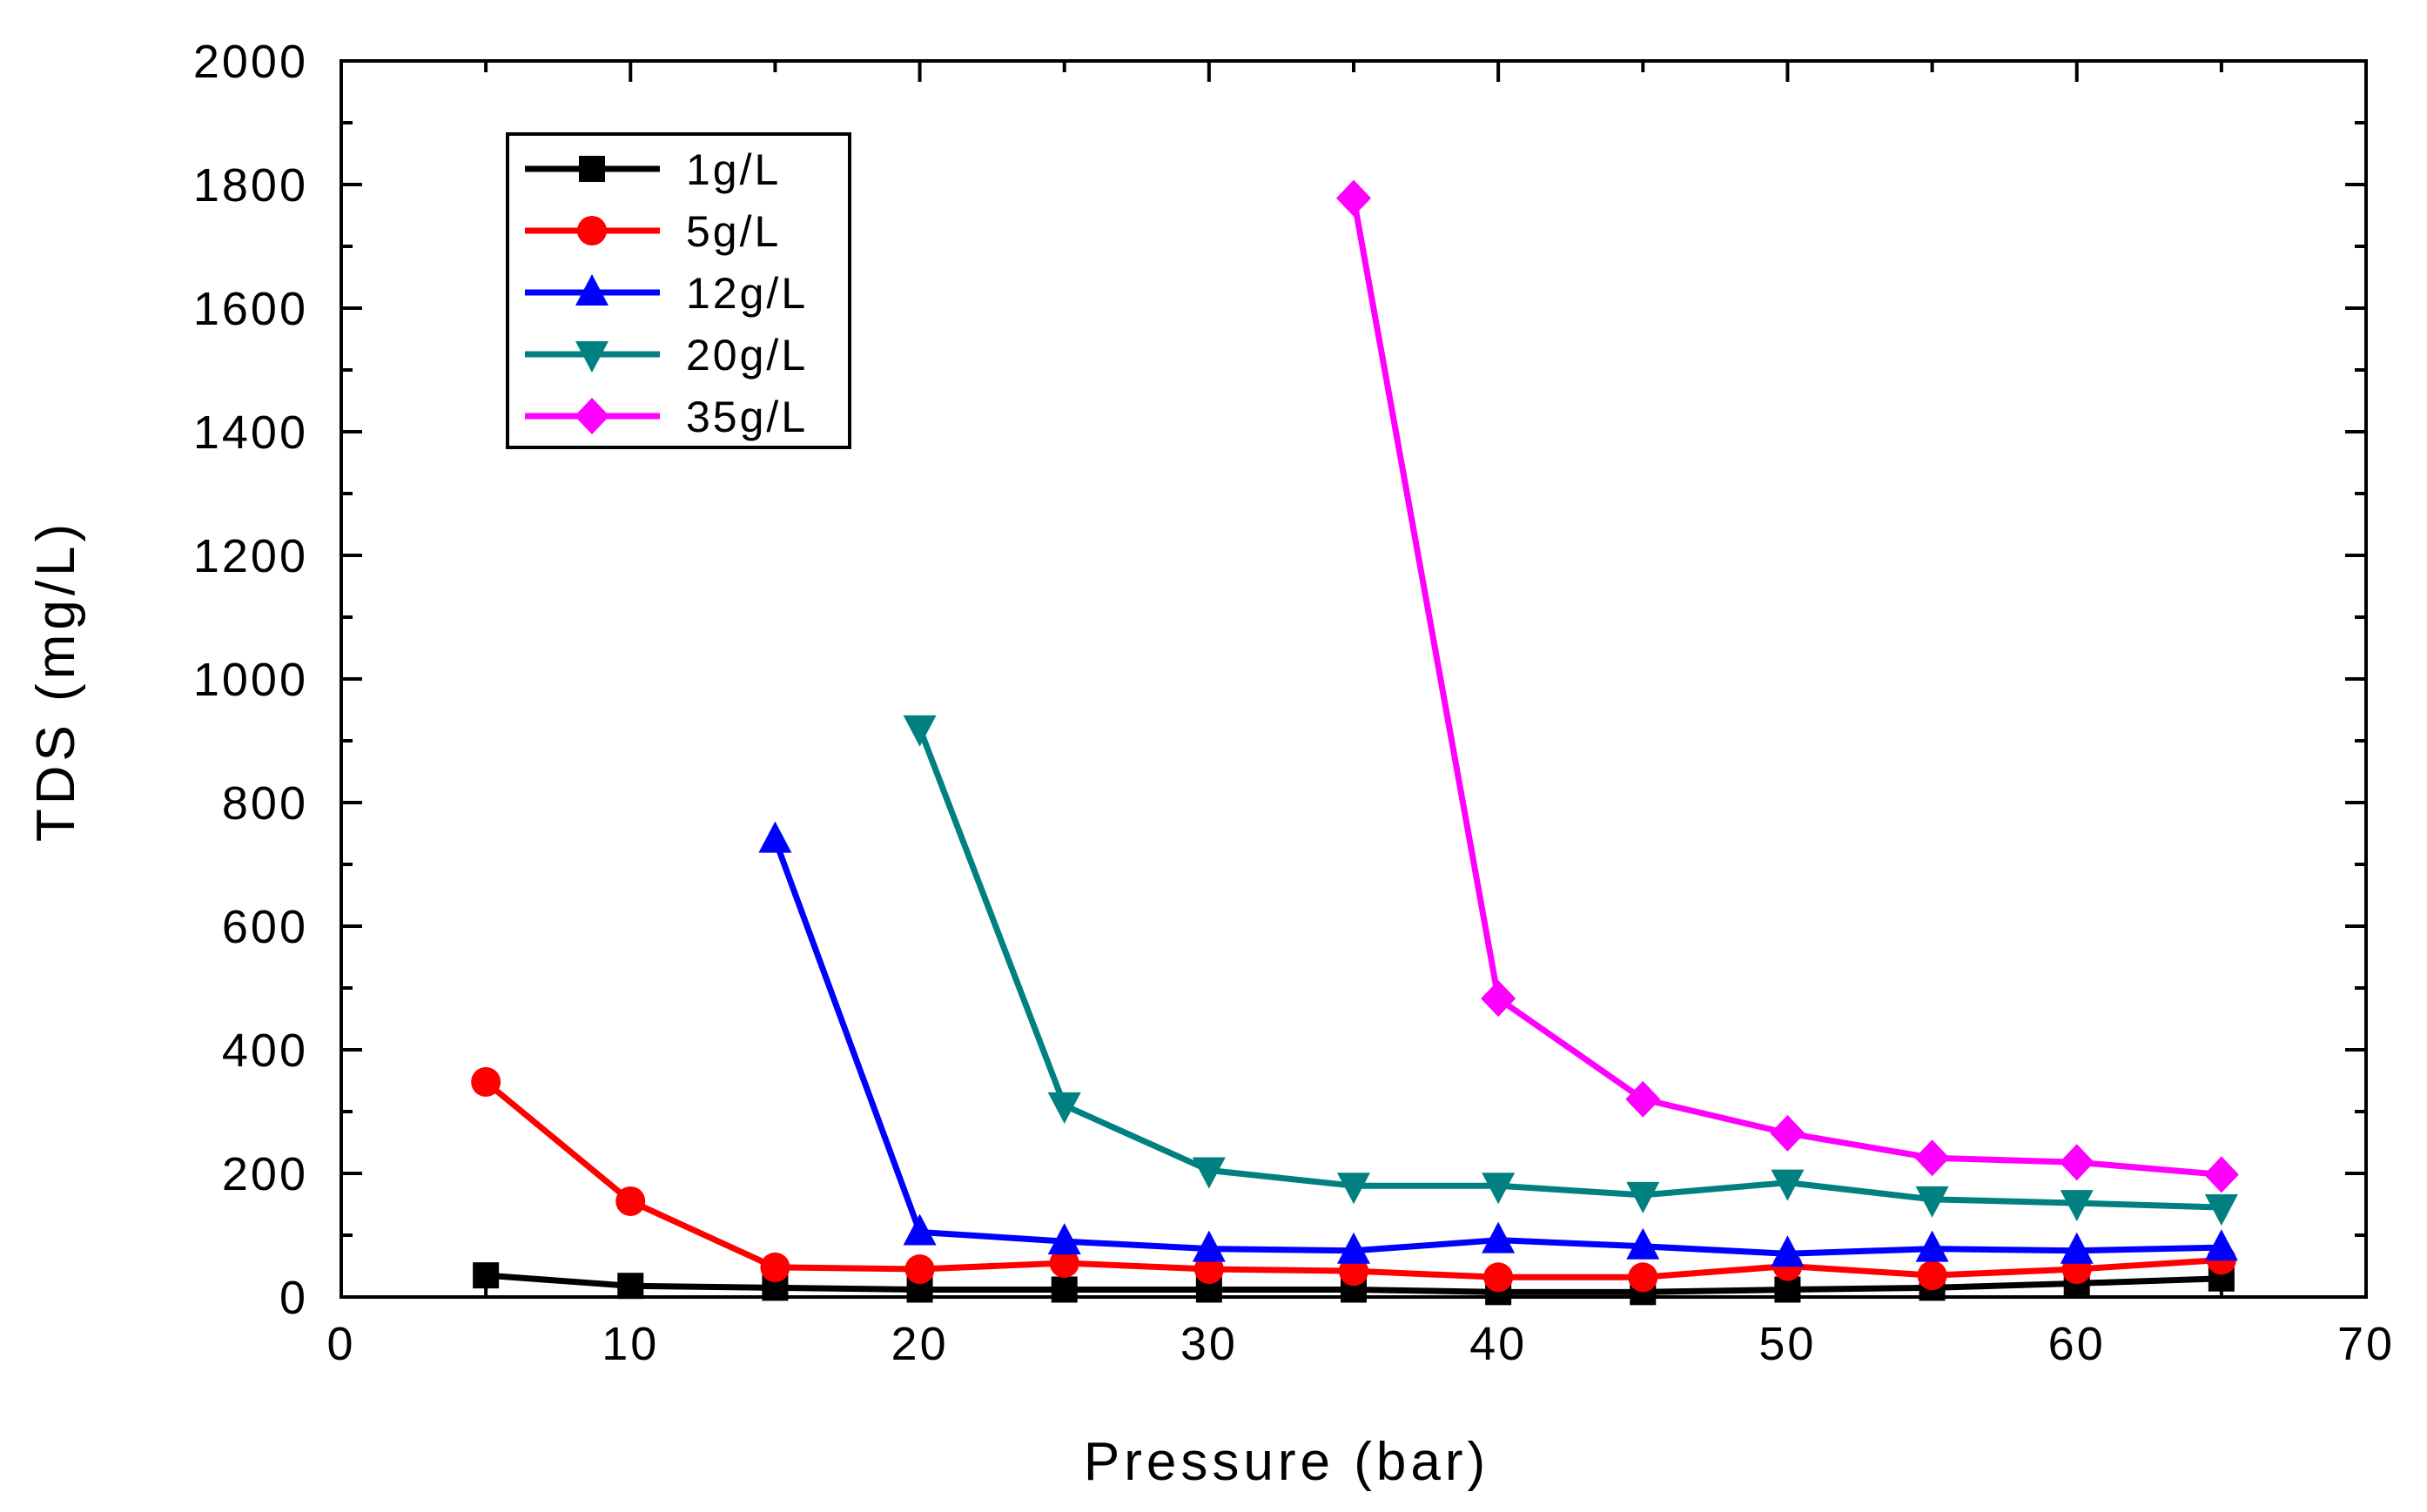 This screenshot has height=1512, width=2427. Describe the element at coordinates (747, 417) in the screenshot. I see `legend-label-35g-l: 35g/L` at that location.